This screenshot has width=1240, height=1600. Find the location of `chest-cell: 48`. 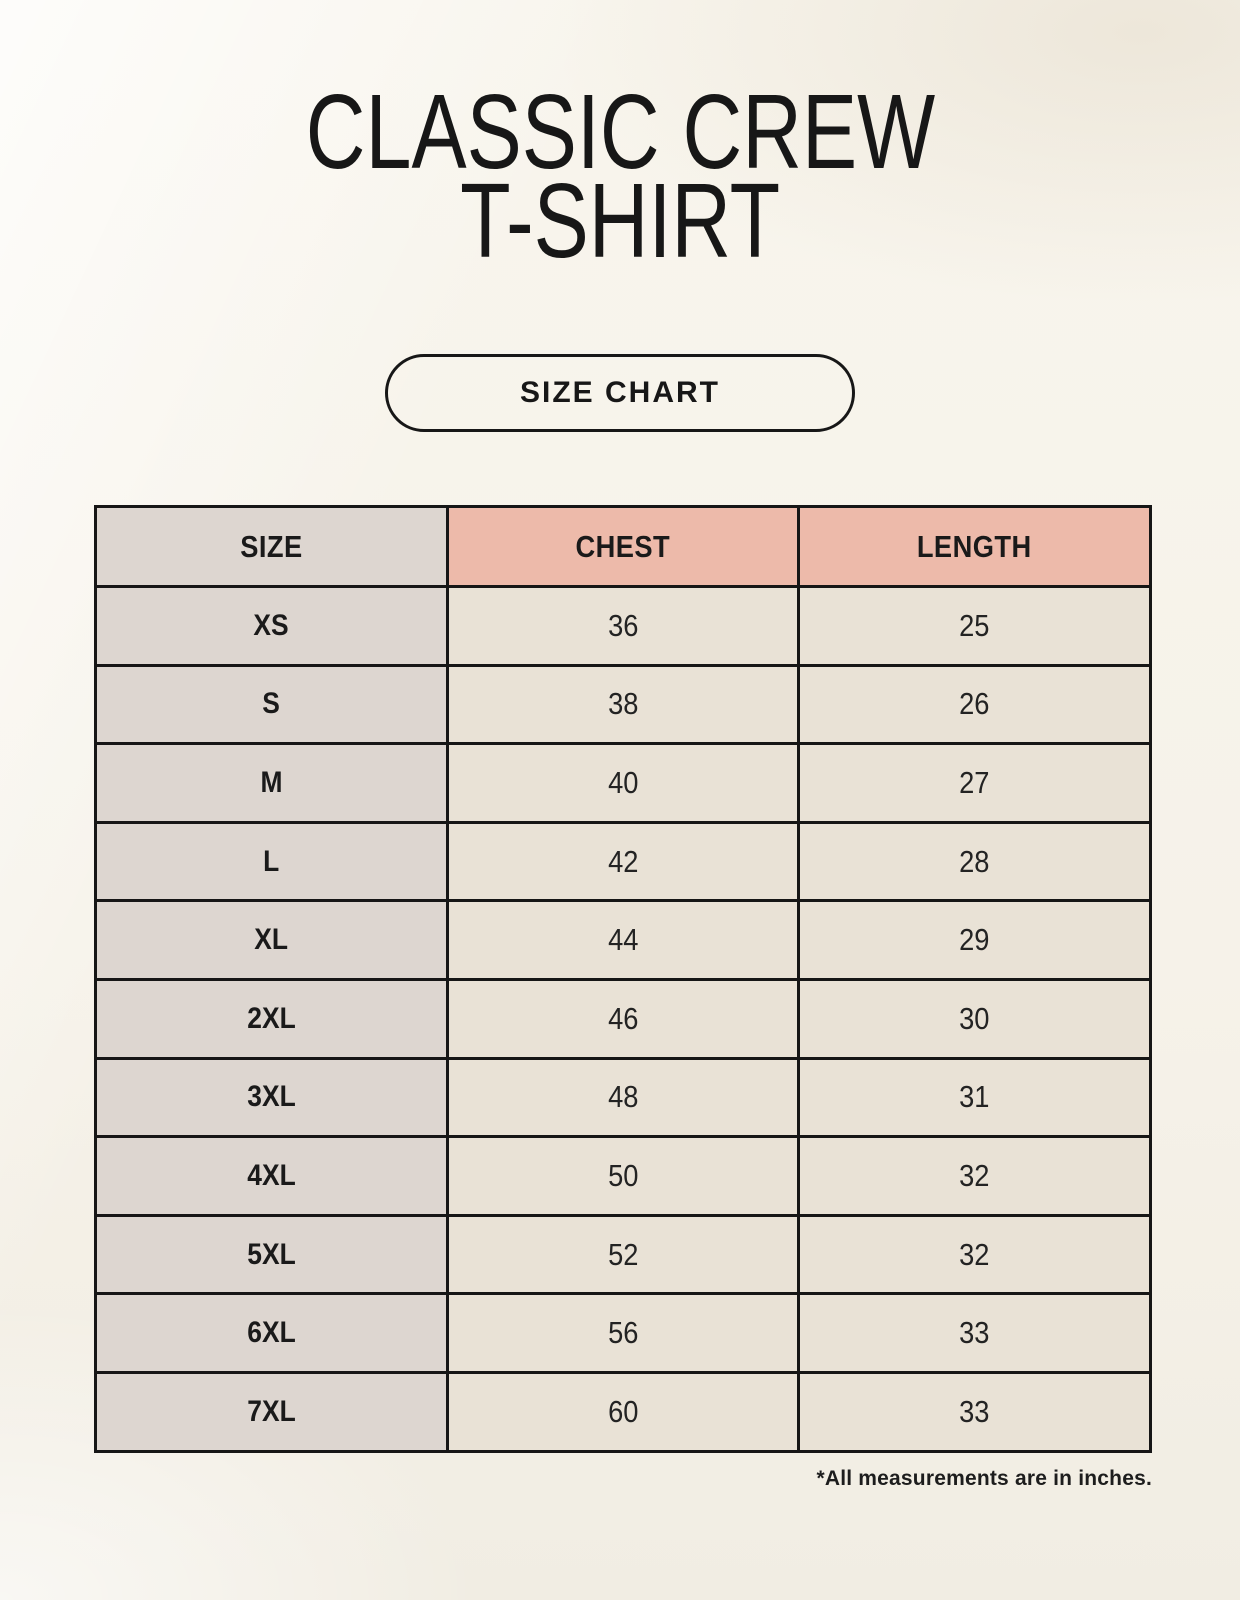

chest-cell: 48 is located at coordinates (623, 1097).